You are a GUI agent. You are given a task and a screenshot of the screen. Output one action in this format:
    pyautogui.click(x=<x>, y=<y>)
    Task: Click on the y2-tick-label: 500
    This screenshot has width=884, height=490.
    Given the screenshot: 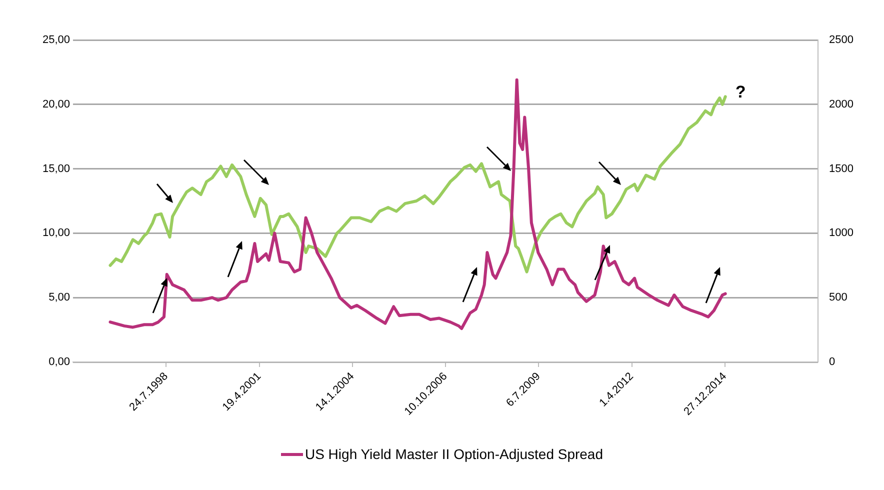 What is the action you would take?
    pyautogui.click(x=838, y=298)
    